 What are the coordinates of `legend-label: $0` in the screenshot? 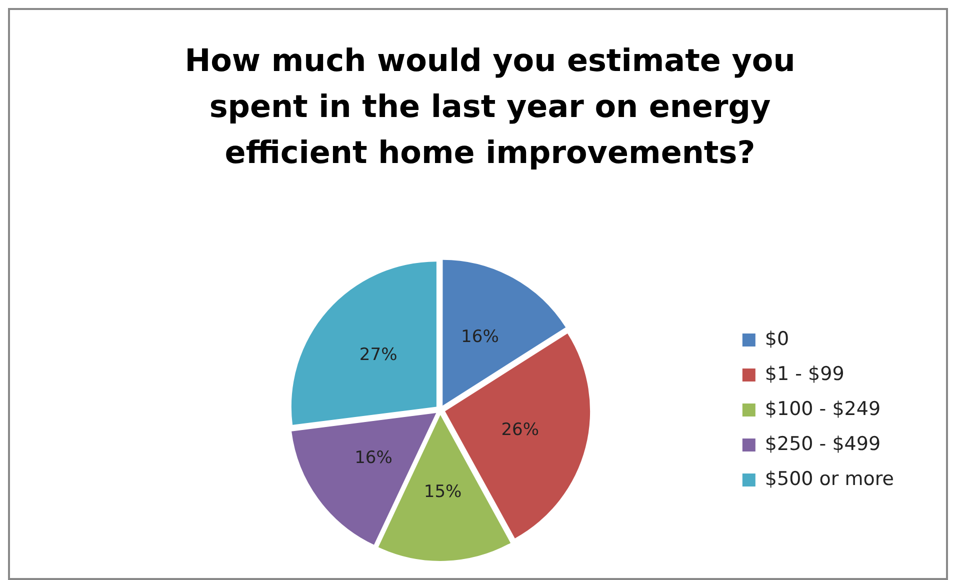 It's located at (777, 339).